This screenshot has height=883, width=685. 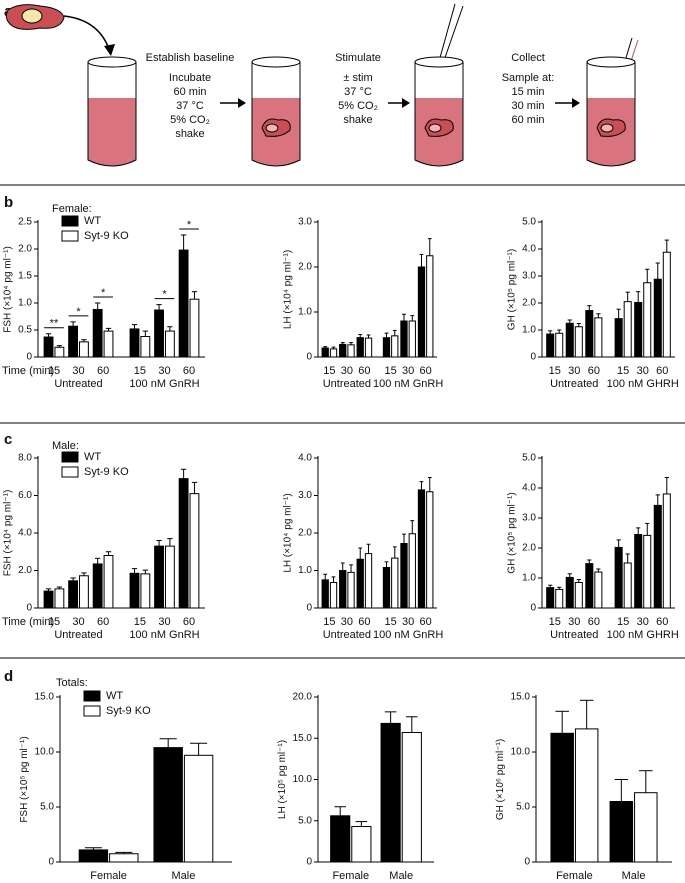 I want to click on y-tick-label: 6.0, so click(x=25, y=495).